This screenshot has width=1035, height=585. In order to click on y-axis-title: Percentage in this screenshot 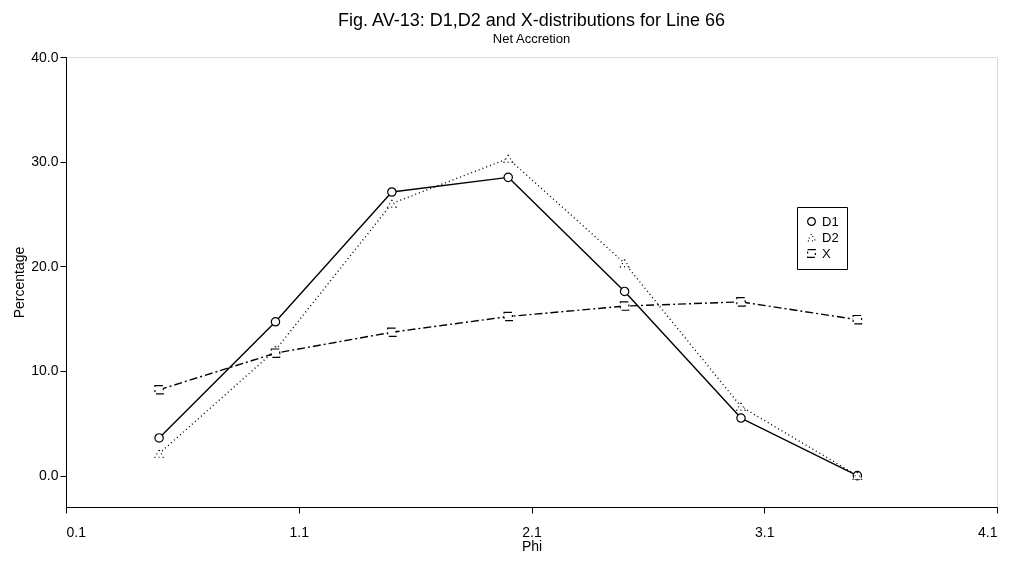, I will do `click(19, 282)`.